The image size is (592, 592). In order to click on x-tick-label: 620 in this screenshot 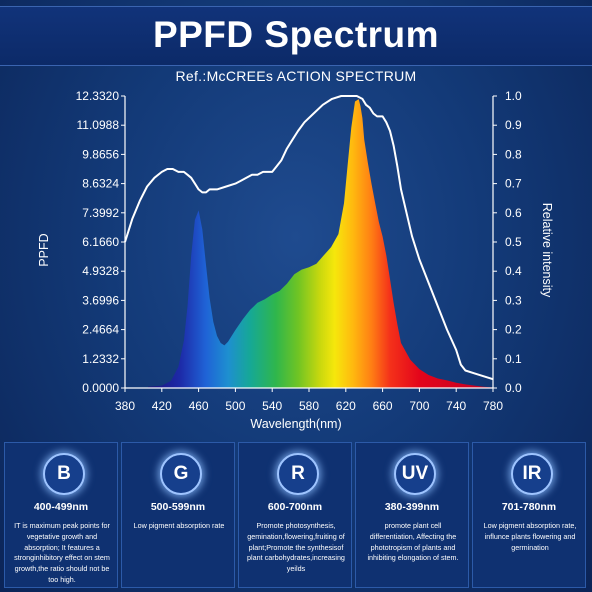, I will do `click(346, 406)`.